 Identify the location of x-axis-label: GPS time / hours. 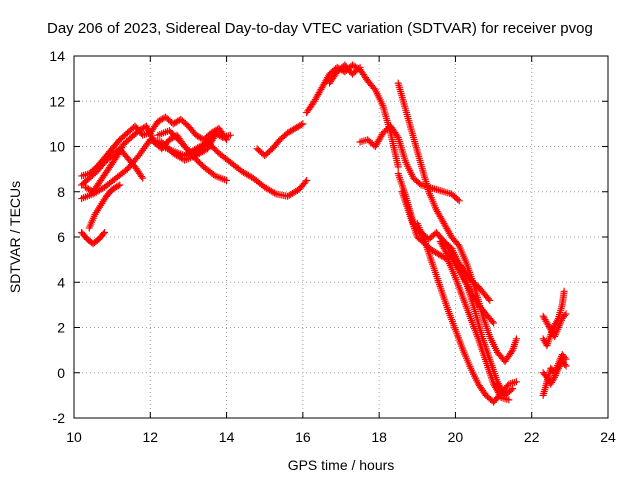
(341, 465).